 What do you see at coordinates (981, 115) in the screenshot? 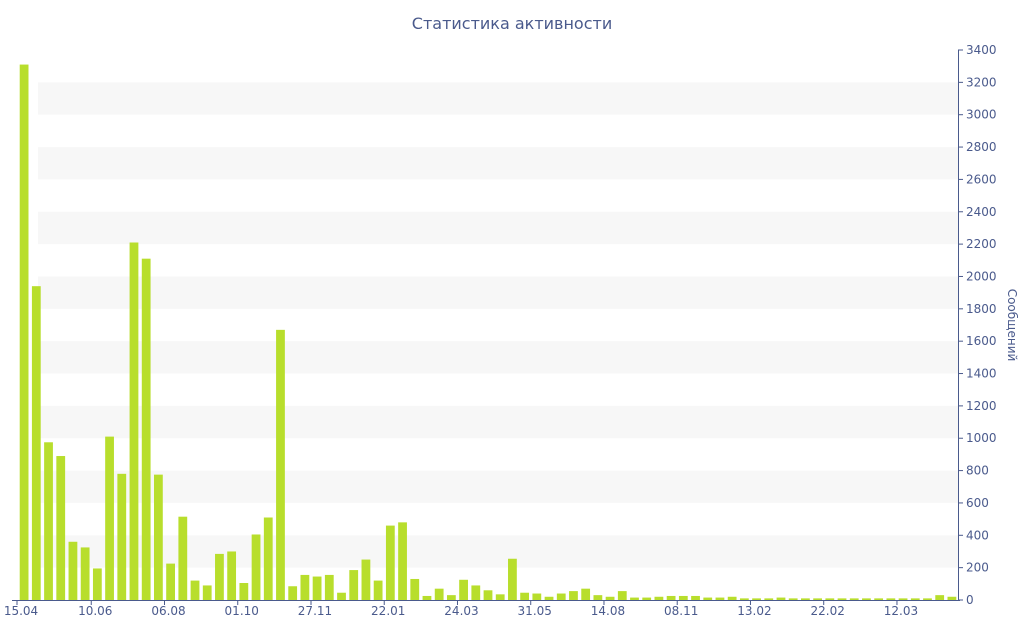
I see `y-tick-label: 3000` at bounding box center [981, 115].